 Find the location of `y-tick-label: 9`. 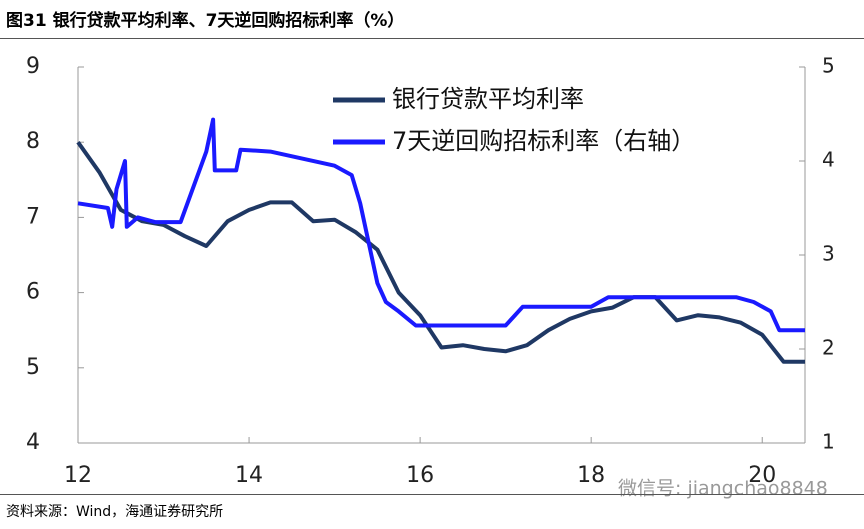

y-tick-label: 9 is located at coordinates (33, 66).